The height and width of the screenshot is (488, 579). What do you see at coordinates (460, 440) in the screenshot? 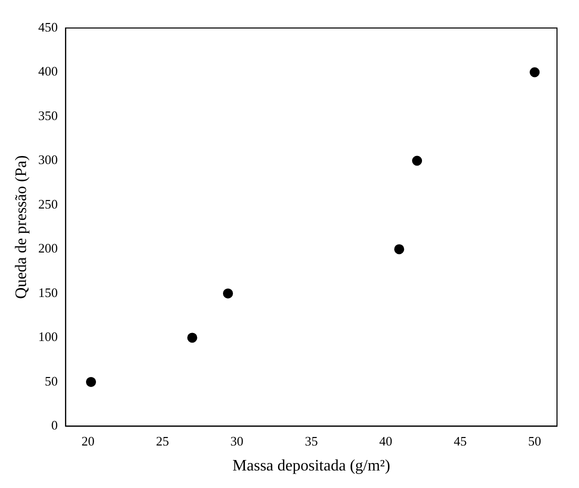
I see `x-tick-label: 45` at bounding box center [460, 440].